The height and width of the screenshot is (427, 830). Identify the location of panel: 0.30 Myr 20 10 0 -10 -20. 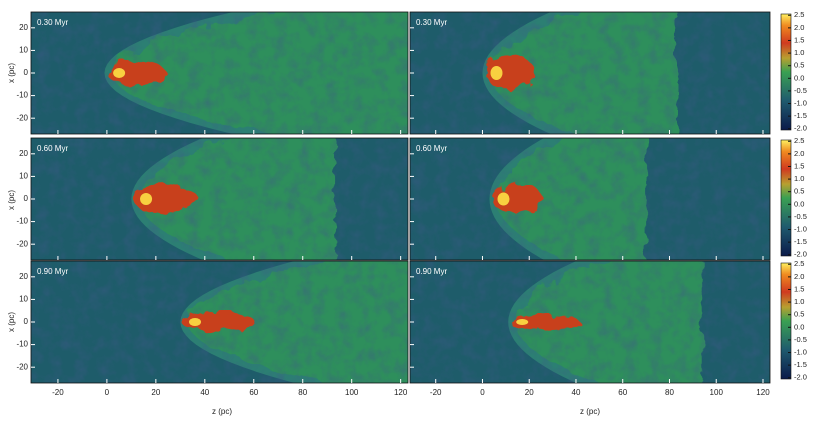
(212, 73).